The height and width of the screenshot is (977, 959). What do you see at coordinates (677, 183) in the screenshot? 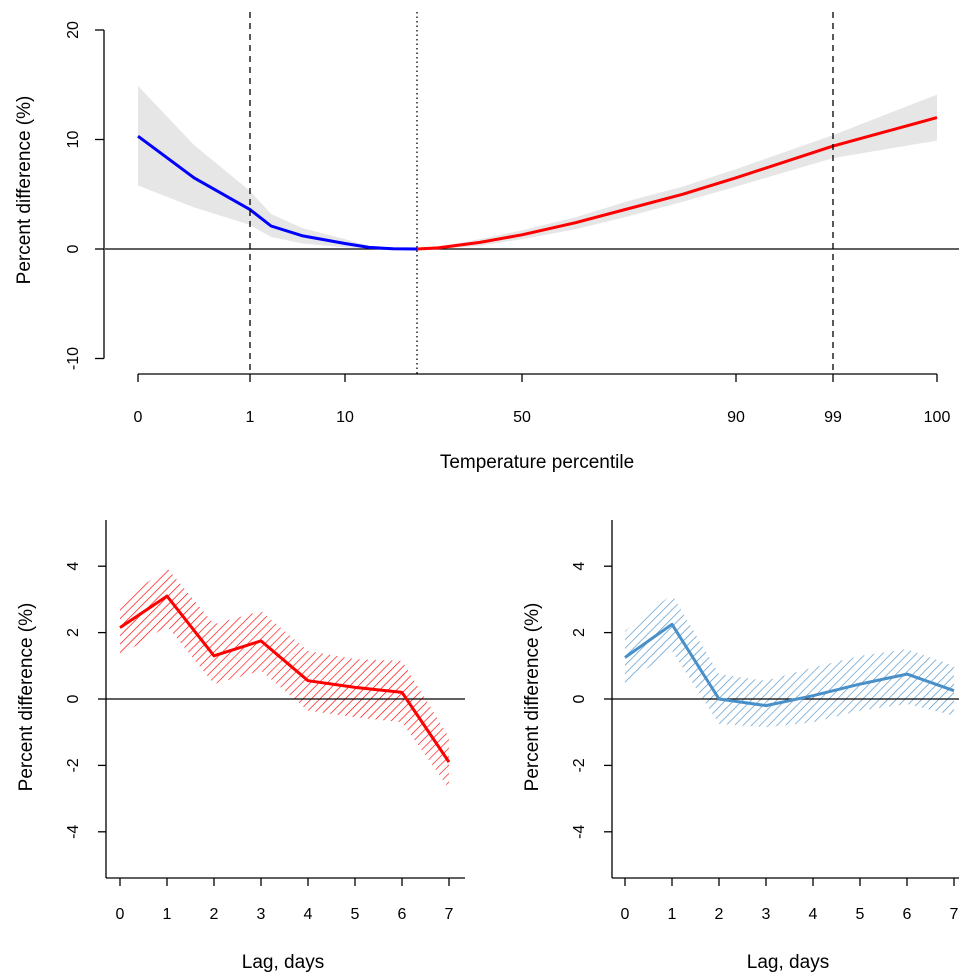
I see `curve-heat` at bounding box center [677, 183].